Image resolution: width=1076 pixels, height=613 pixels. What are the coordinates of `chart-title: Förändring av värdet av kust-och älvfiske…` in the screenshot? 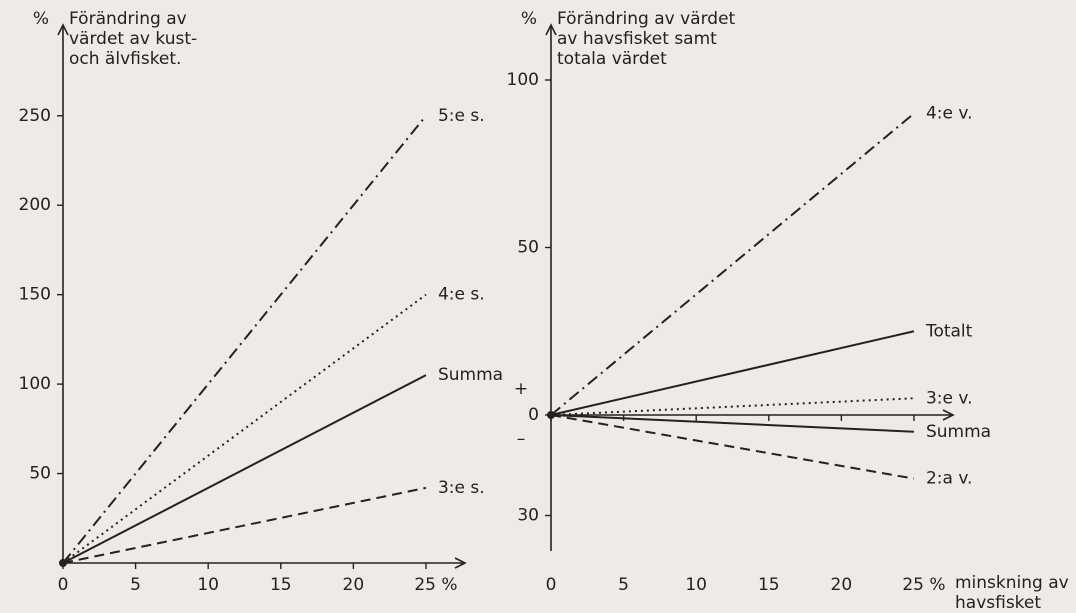 It's located at (133, 39).